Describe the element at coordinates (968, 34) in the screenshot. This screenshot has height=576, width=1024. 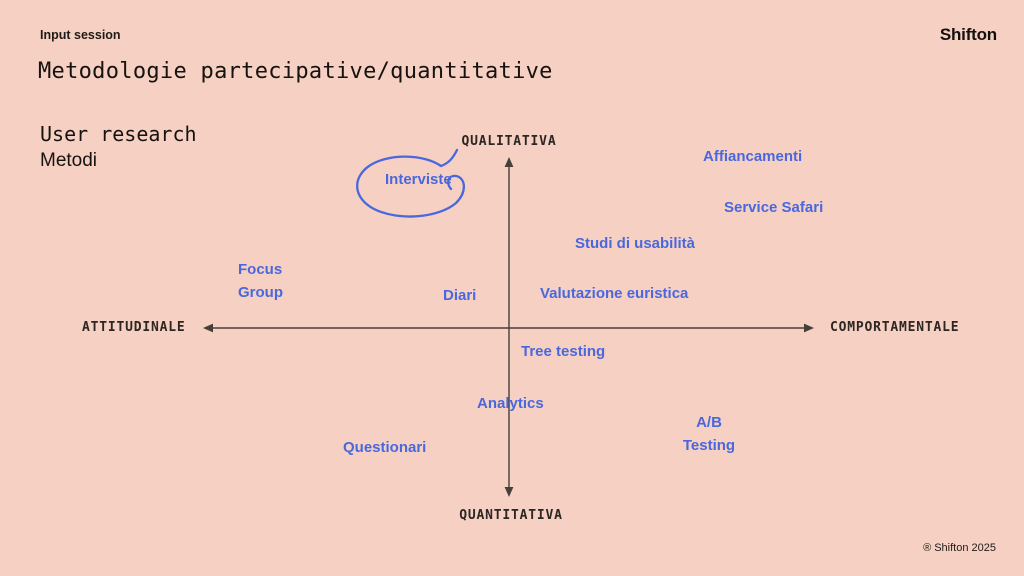
I see `brand-logo: Shifton` at that location.